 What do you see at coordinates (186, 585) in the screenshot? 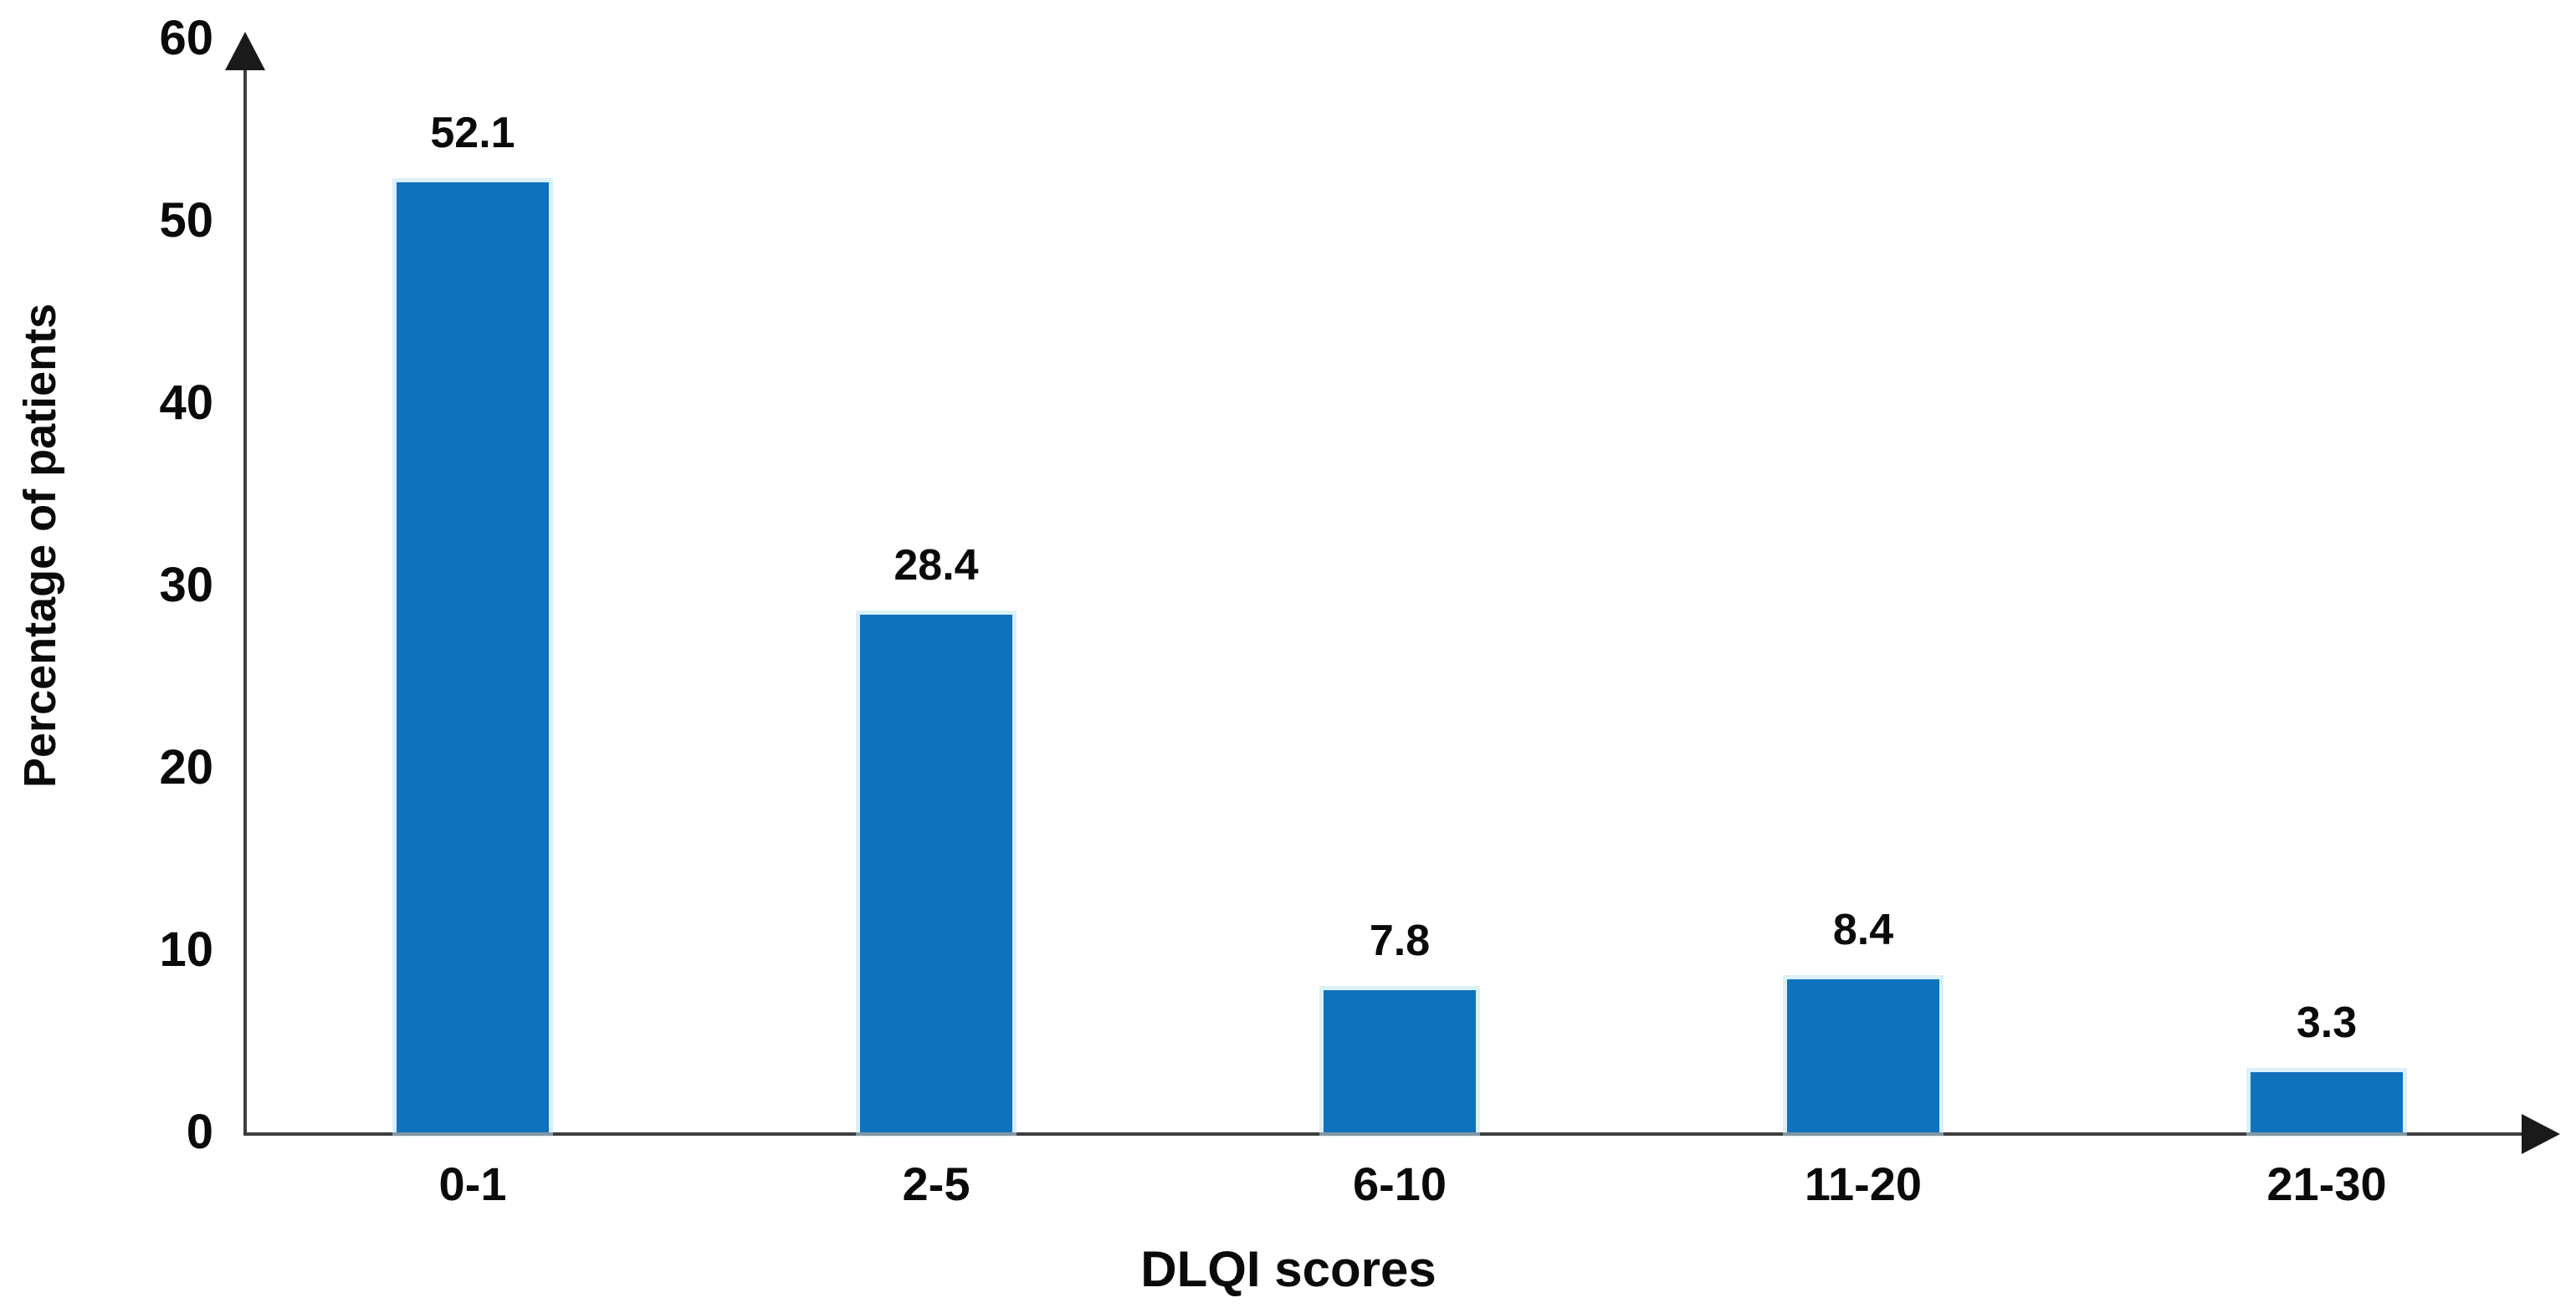
I see `y-axis-tick-label: 30` at bounding box center [186, 585].